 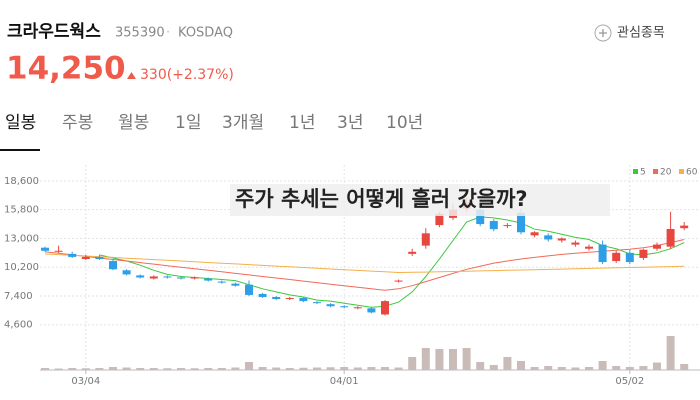 I want to click on y-tick-label: 10,200, so click(x=21, y=267).